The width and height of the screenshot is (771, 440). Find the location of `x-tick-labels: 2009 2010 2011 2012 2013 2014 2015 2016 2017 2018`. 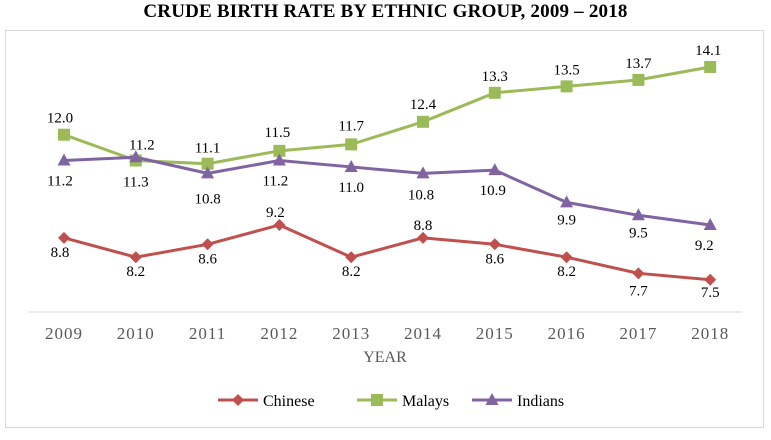

x-tick-labels: 2009 2010 2011 2012 2013 2014 2015 2016 2017 2018 is located at coordinates (387, 333).